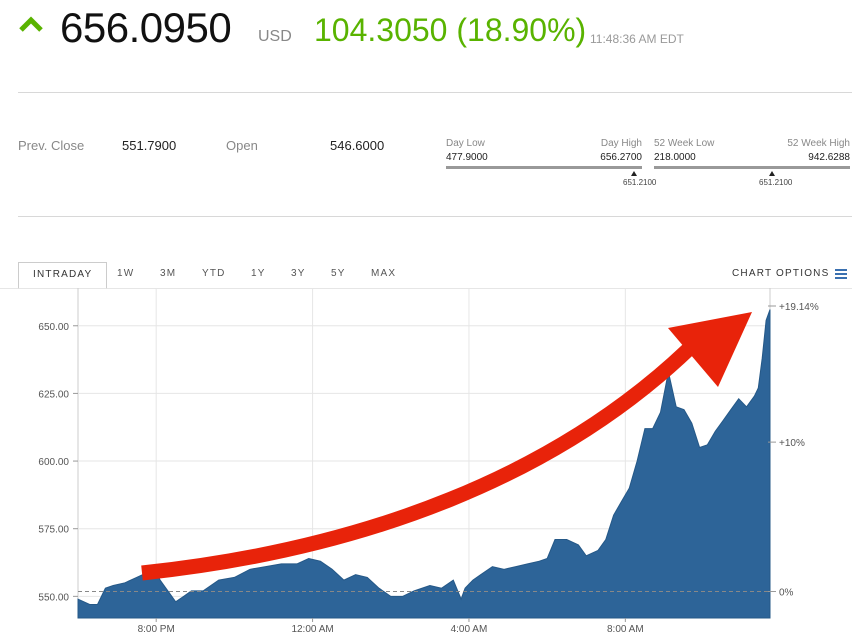  I want to click on tab-ytd: YTD, so click(214, 273).